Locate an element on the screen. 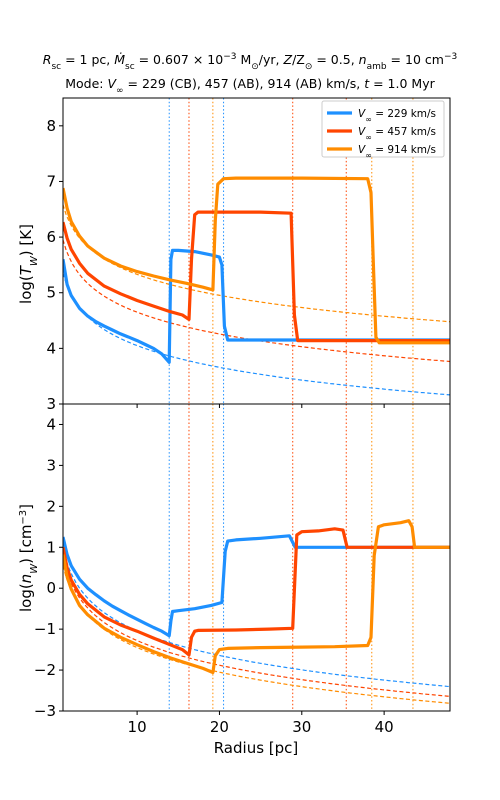  dashed-line-temperature-series3 is located at coordinates (256, 263).